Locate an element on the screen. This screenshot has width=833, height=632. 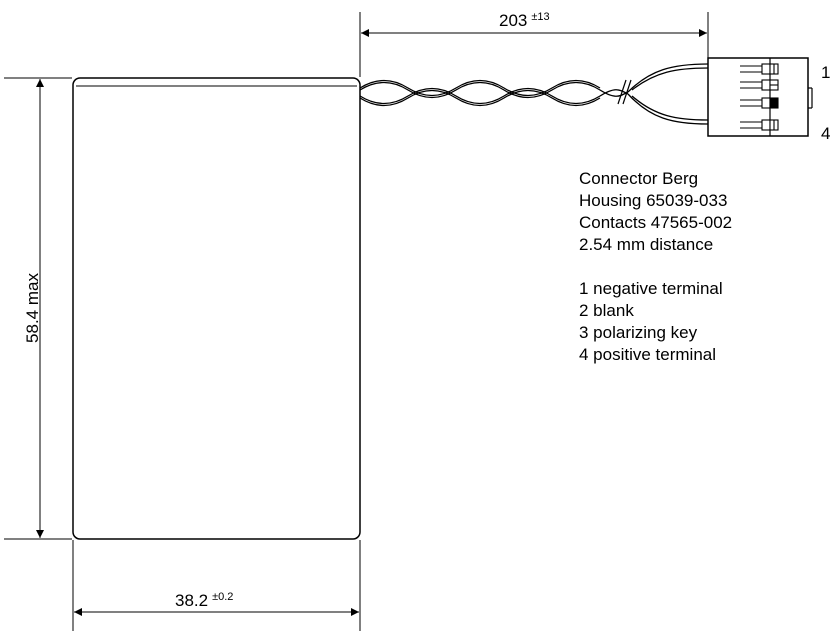
pin-legend-item: 2 blank is located at coordinates (606, 310).